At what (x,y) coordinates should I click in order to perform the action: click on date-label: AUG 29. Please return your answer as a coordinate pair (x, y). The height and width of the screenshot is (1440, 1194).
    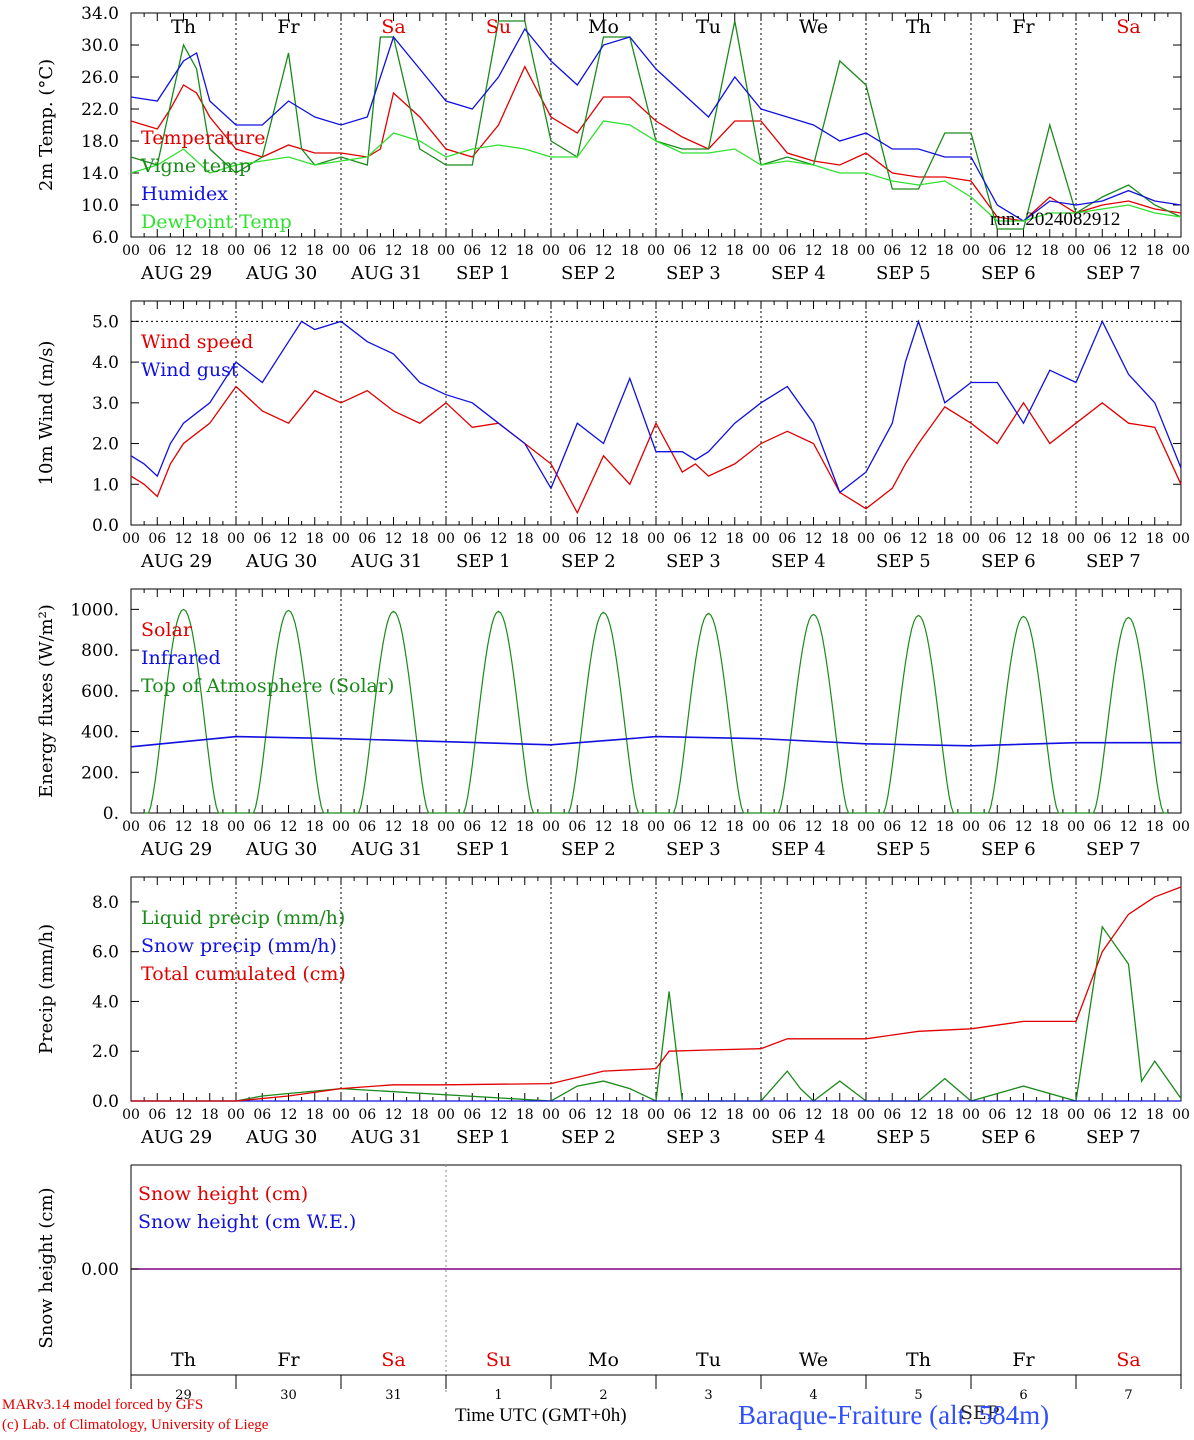
    Looking at the image, I should click on (176, 849).